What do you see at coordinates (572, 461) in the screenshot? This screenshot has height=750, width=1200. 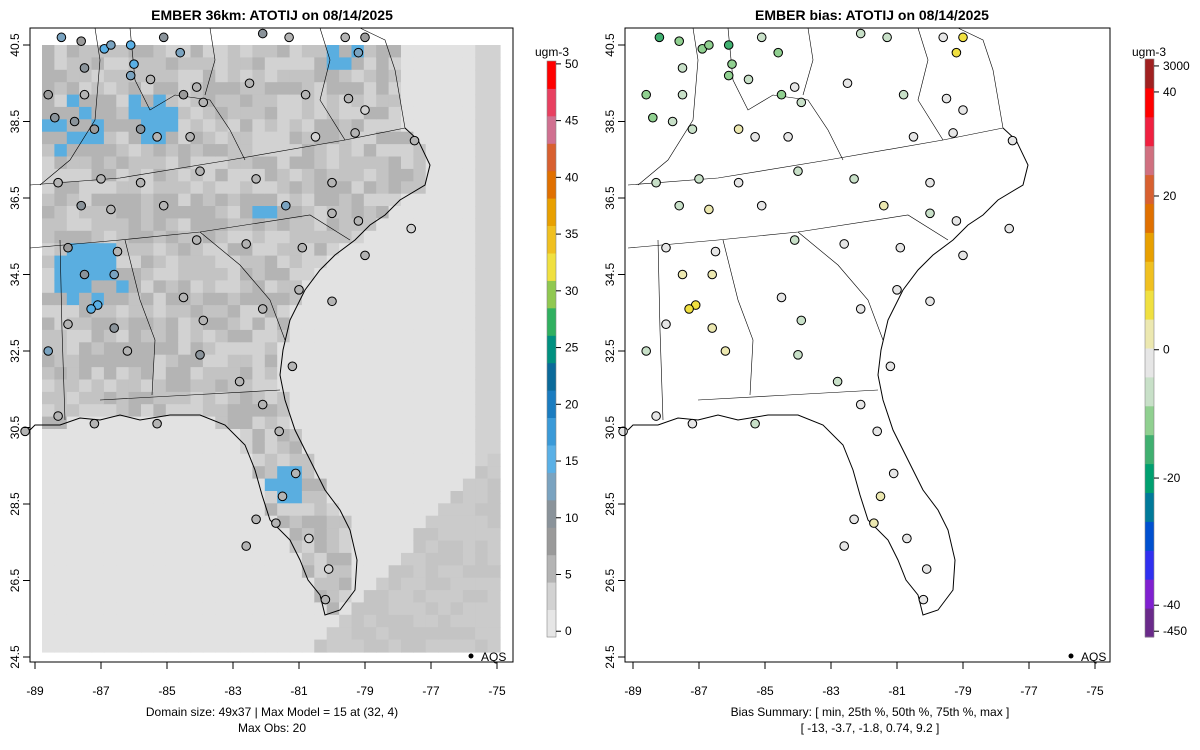 I see `colorbar-tick-label: 15` at bounding box center [572, 461].